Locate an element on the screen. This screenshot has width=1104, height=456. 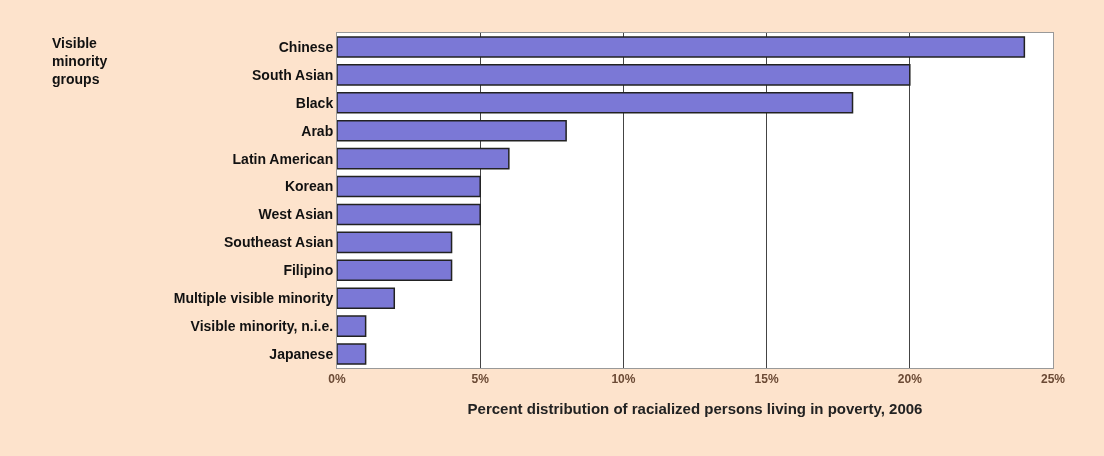
x-tick-label: 5% is located at coordinates (480, 379).